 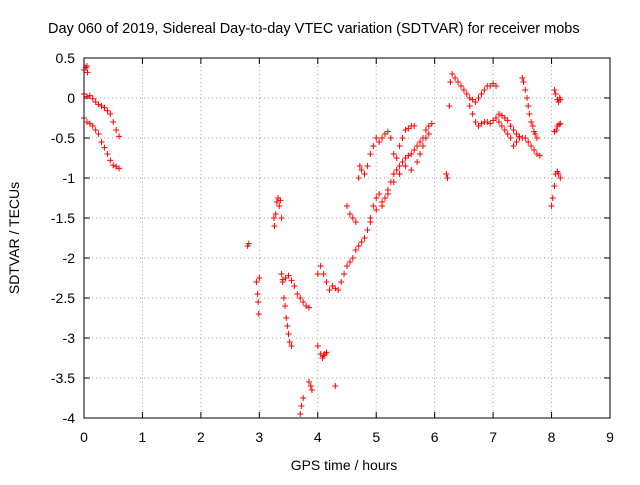 What do you see at coordinates (318, 437) in the screenshot?
I see `x-tick-label: 4` at bounding box center [318, 437].